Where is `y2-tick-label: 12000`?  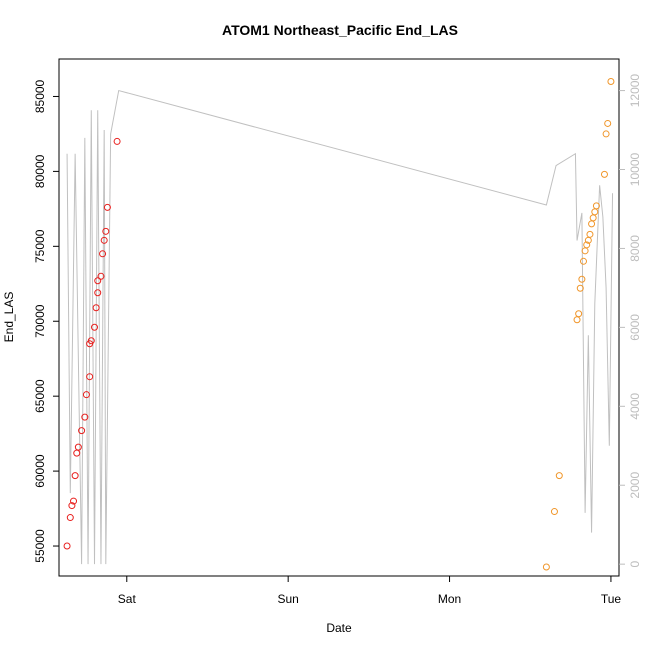
y2-tick-label: 12000 is located at coordinates (635, 91).